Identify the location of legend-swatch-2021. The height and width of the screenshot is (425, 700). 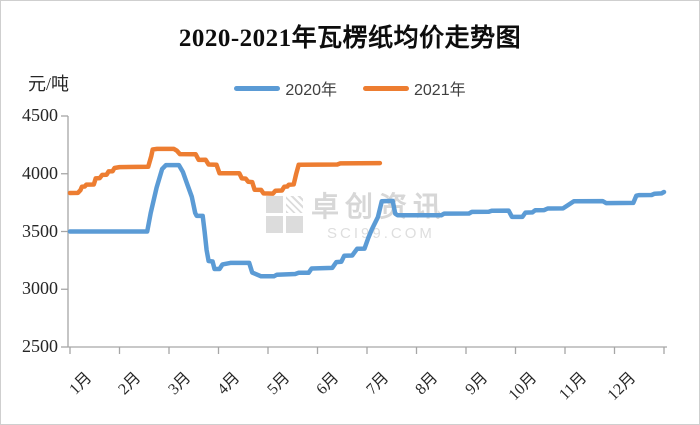
(386, 88).